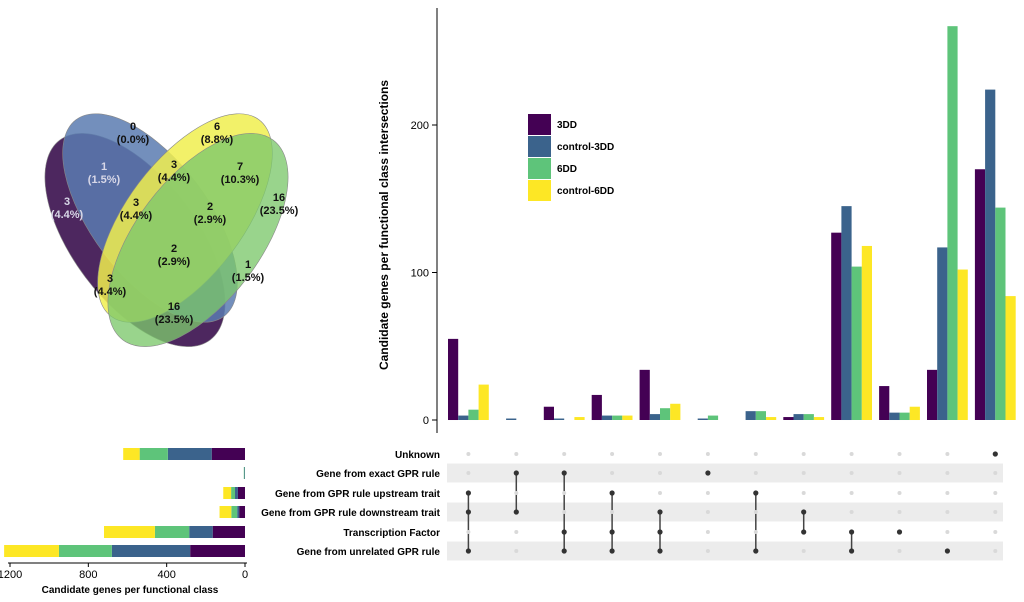 Image resolution: width=1024 pixels, height=602 pixels. What do you see at coordinates (391, 533) in the screenshot?
I see `matrix-row-label: Transcription Factor` at bounding box center [391, 533].